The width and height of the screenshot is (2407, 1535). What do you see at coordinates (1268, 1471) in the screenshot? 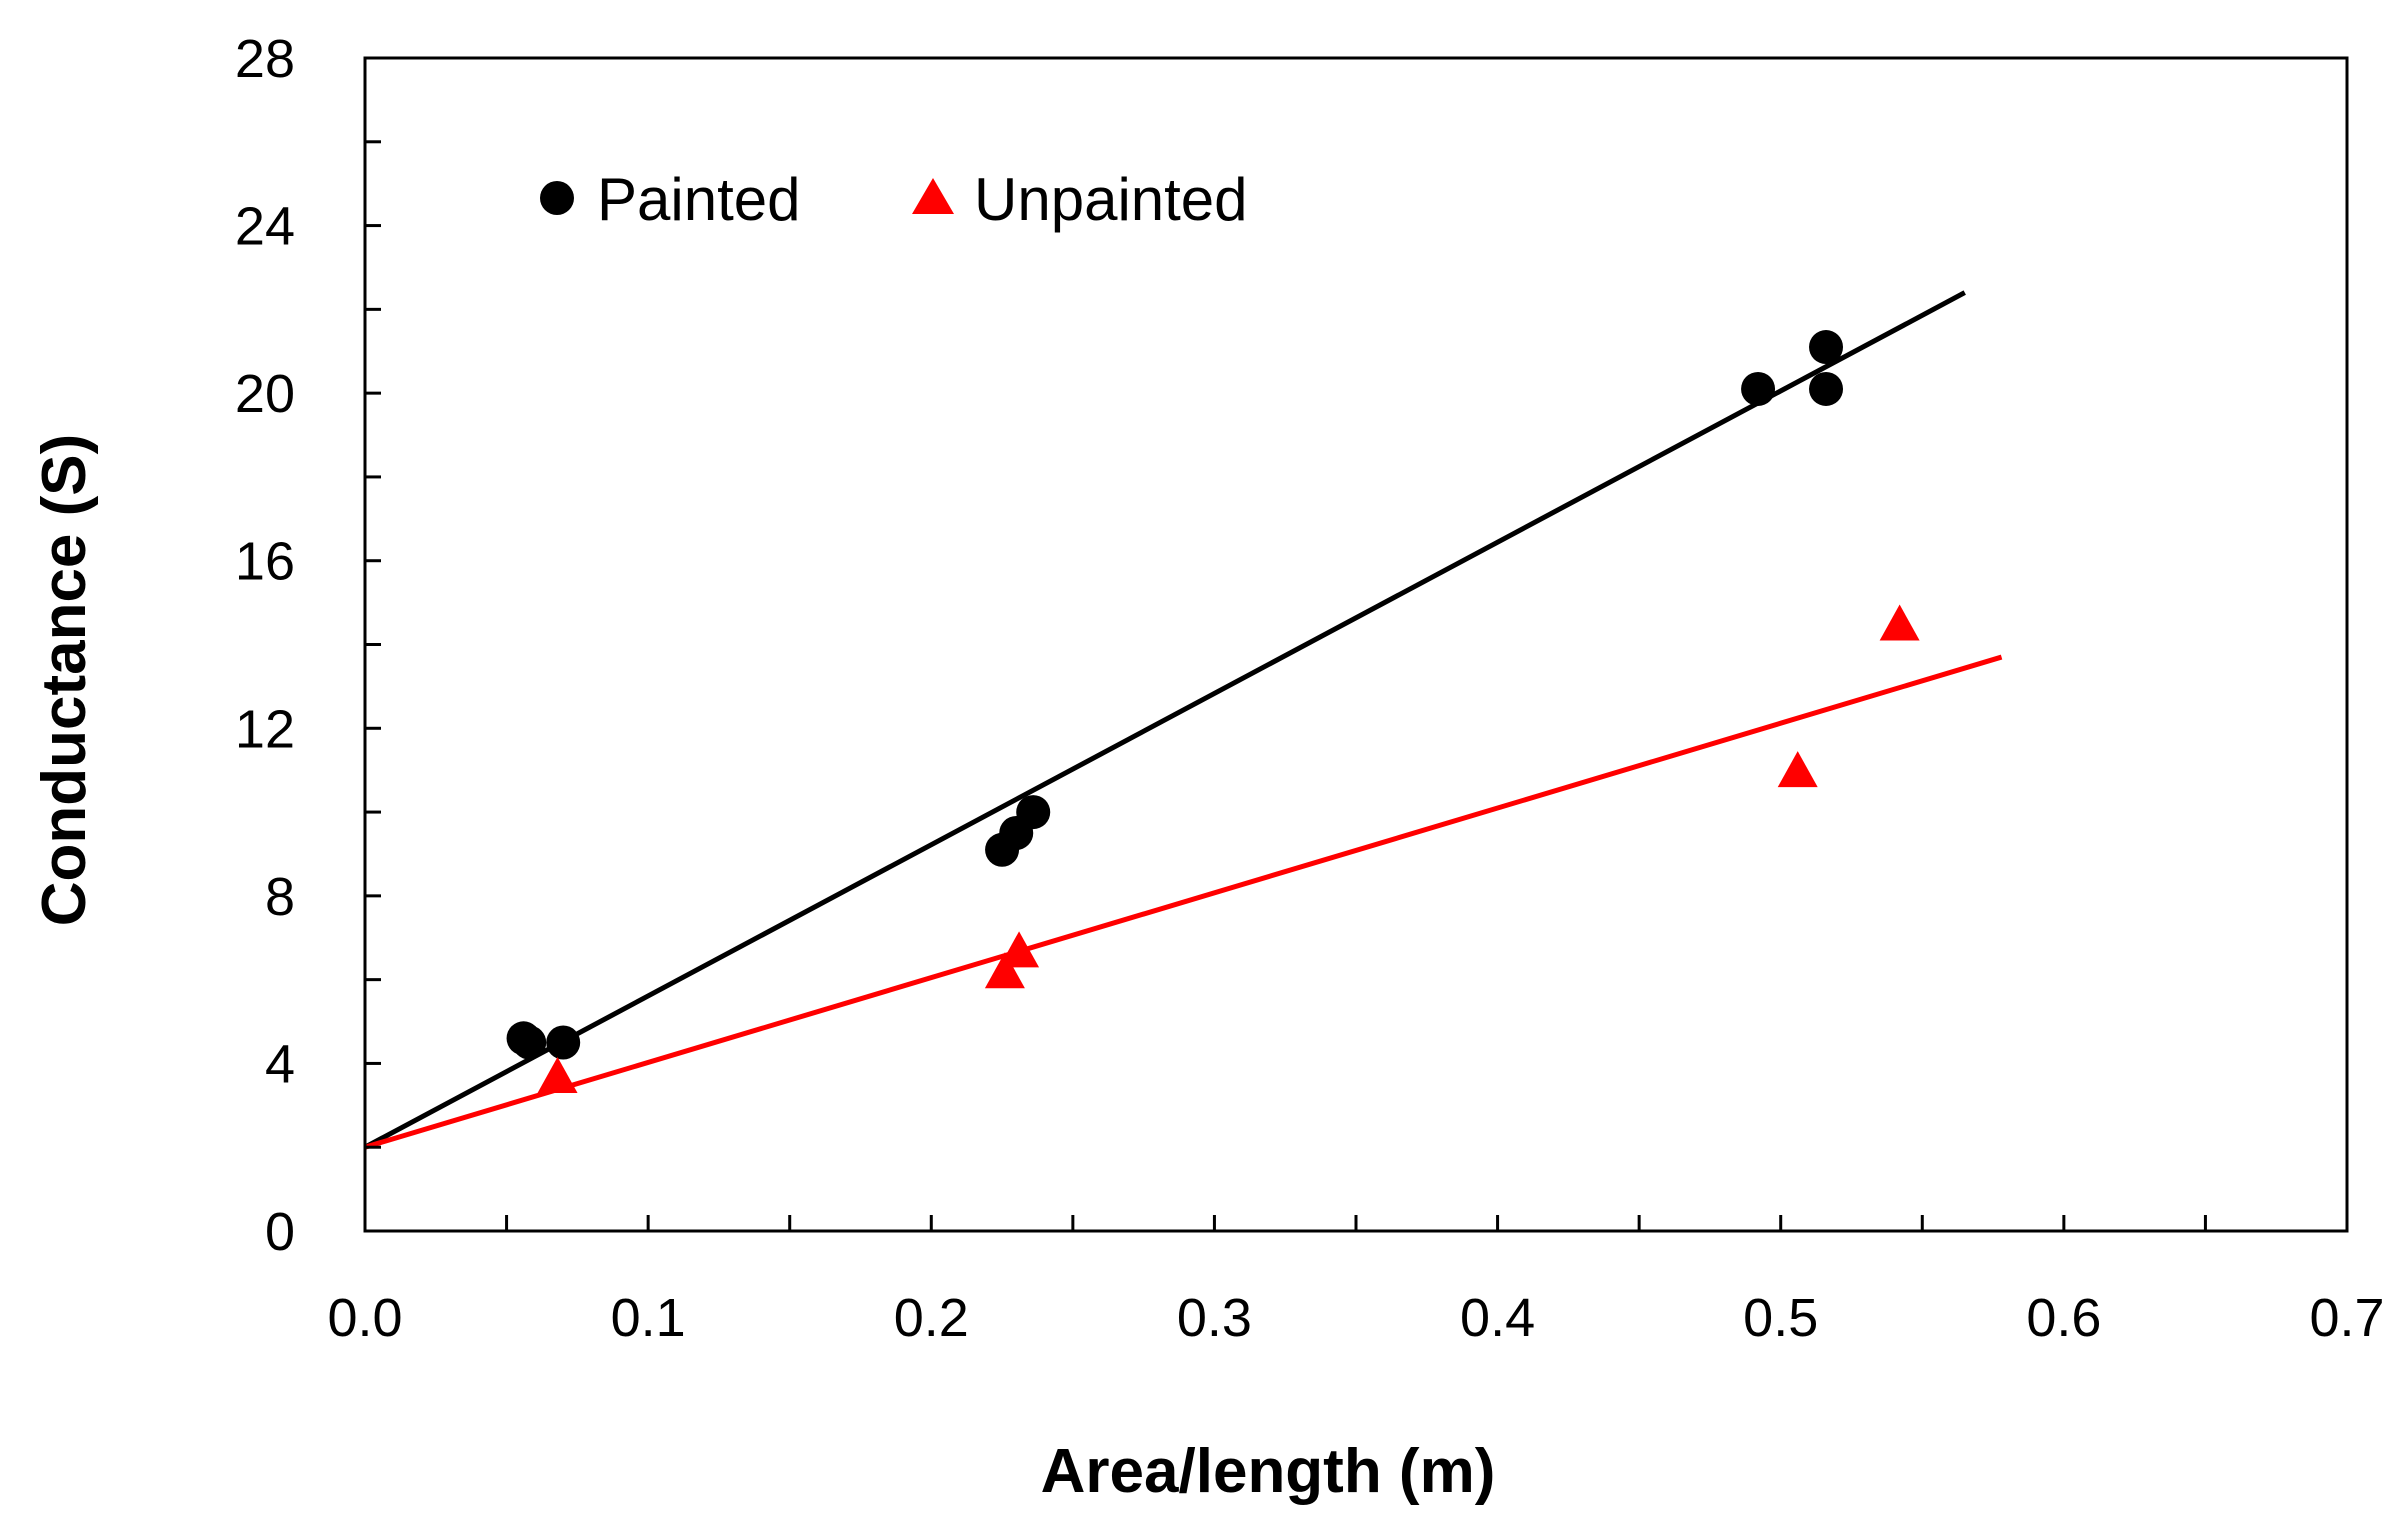
I see `x-axis-title: Area/length (m)` at bounding box center [1268, 1471].